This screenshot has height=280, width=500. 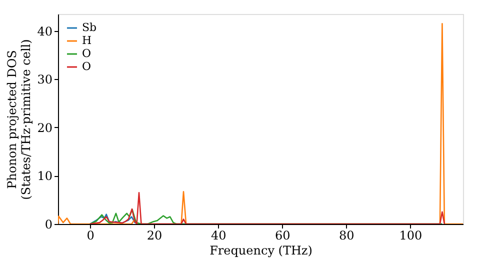 What do you see at coordinates (90, 235) in the screenshot?
I see `x-tick-label: 0` at bounding box center [90, 235].